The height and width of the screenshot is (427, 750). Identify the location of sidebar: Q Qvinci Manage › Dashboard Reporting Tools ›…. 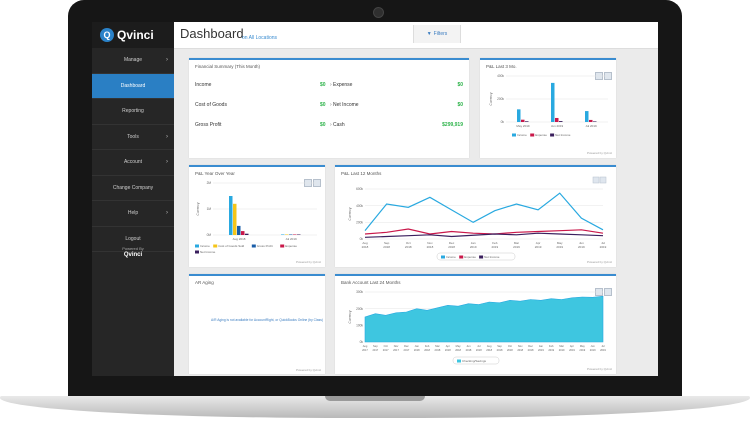
(133, 199).